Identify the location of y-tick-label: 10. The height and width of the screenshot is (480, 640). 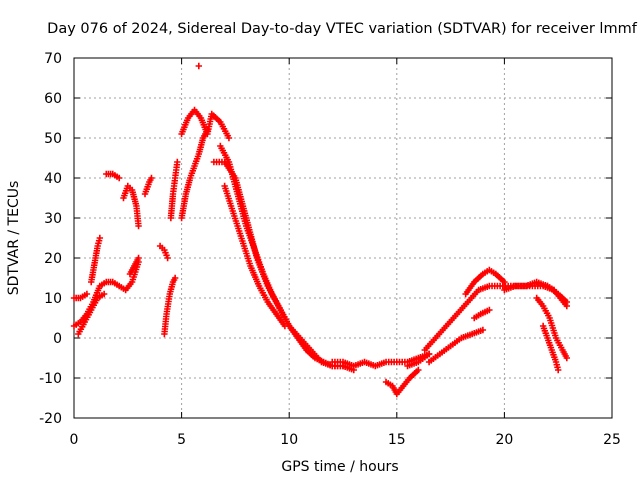
(53, 299).